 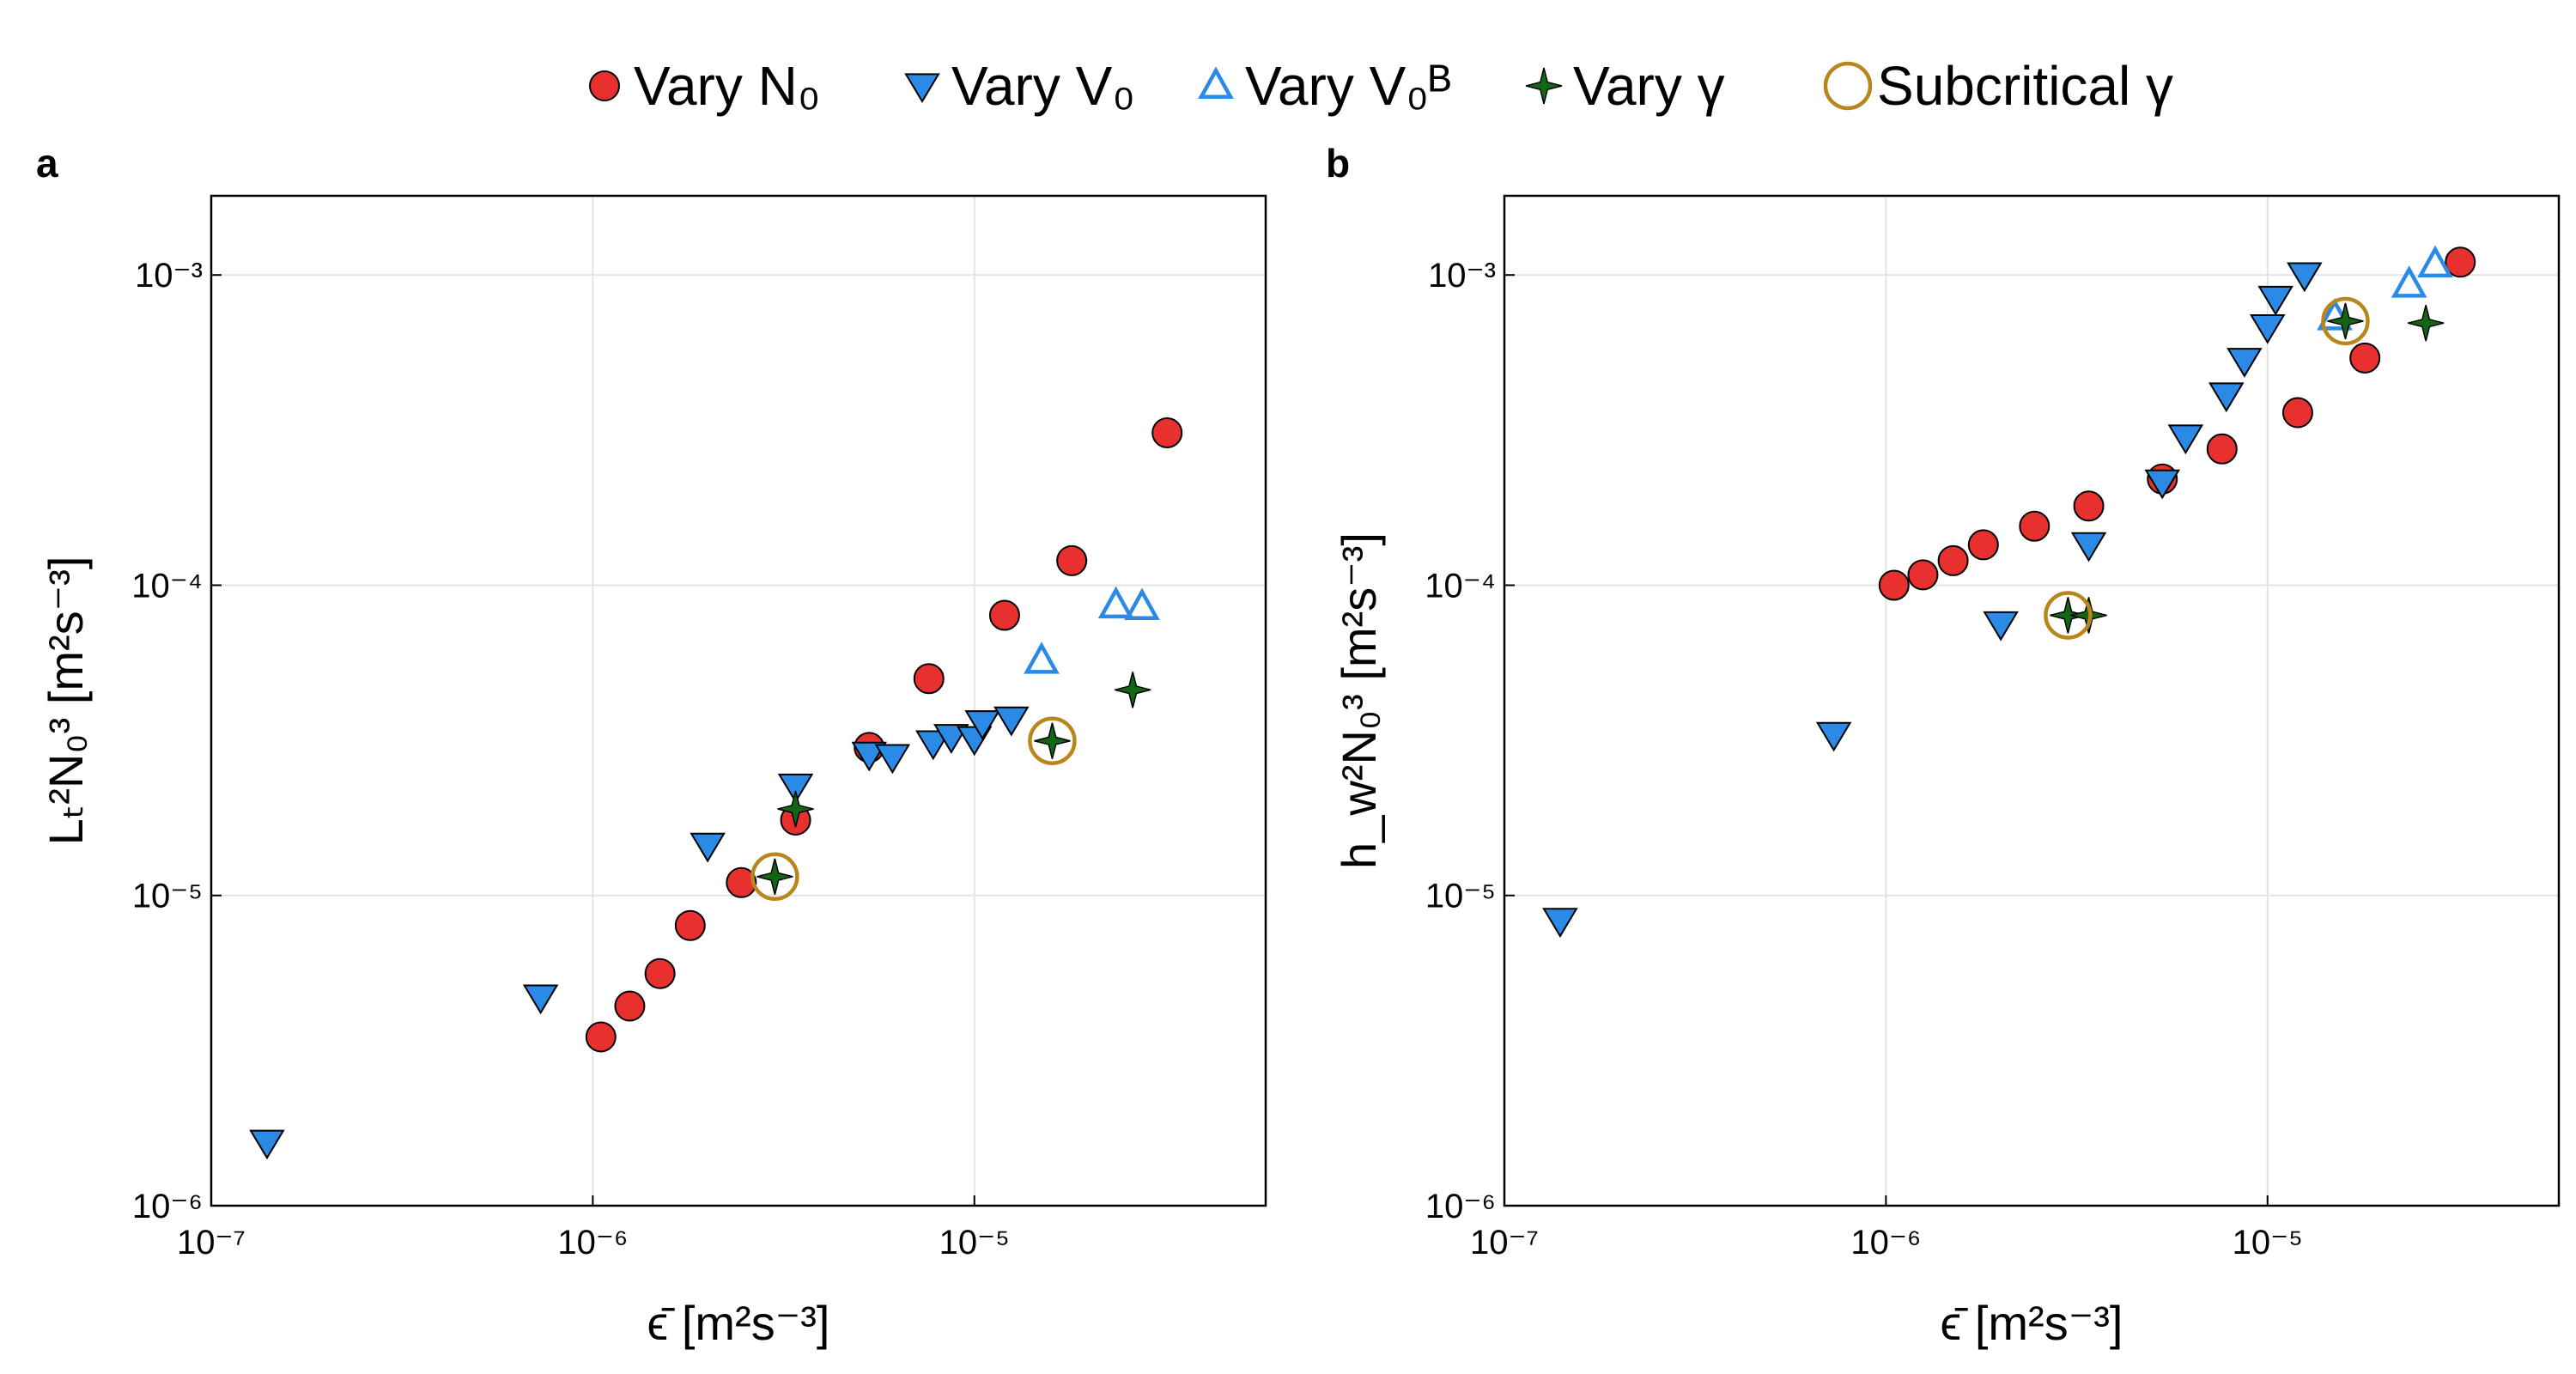 I want to click on legend-item-vary-N0: Vary N₀, so click(x=704, y=86).